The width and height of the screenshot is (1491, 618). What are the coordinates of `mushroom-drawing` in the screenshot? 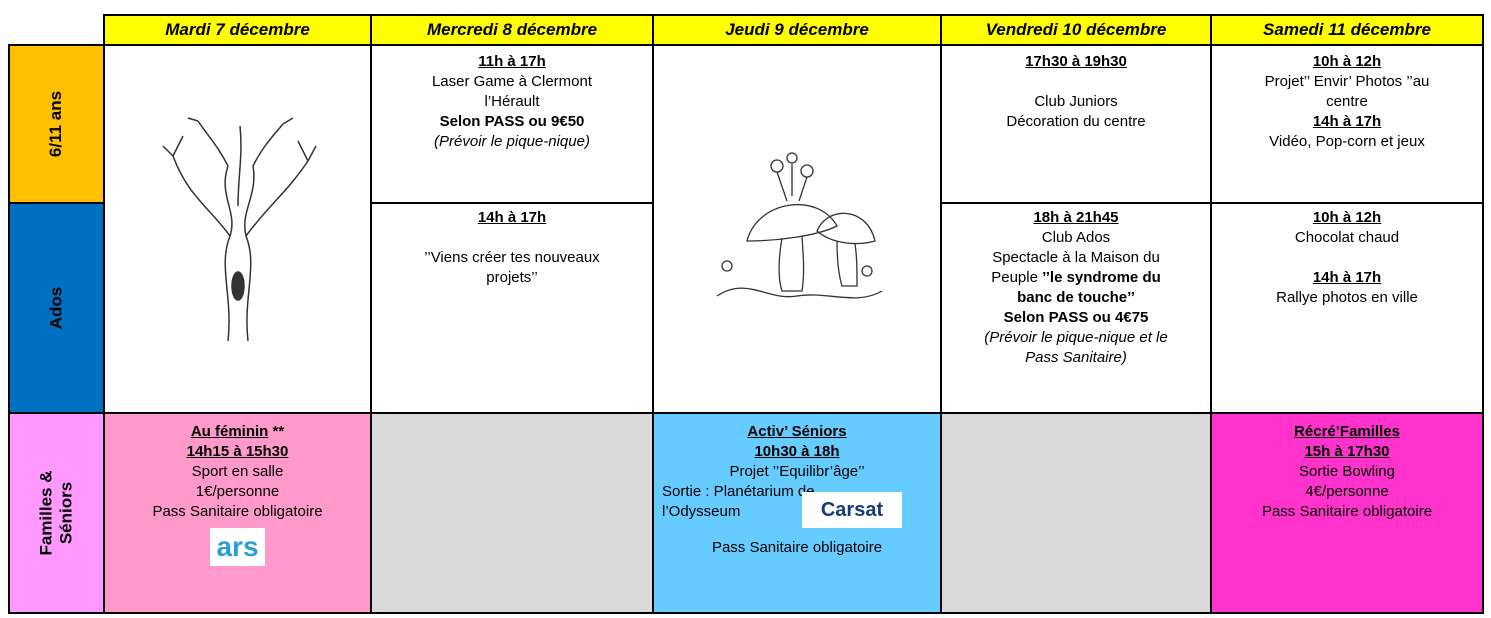 It's located at (799, 225).